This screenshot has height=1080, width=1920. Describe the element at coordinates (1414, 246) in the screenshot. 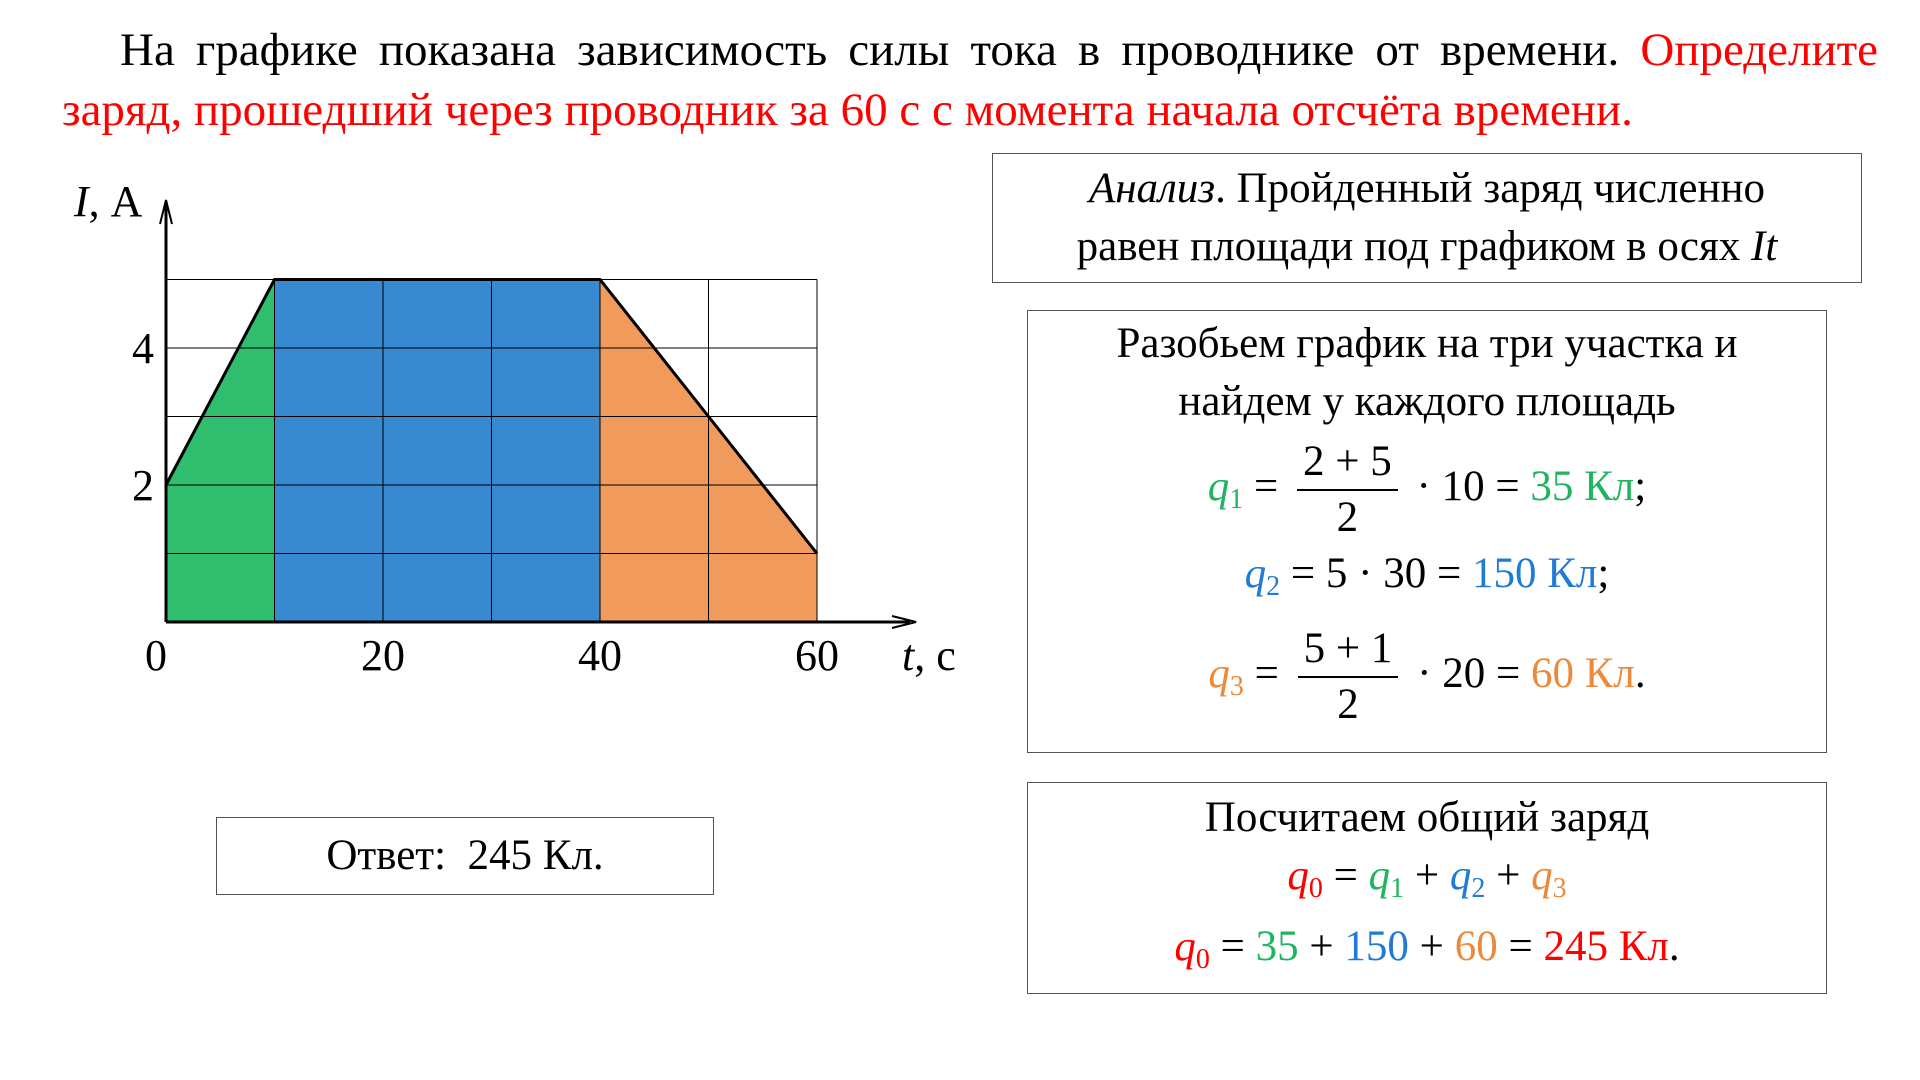

I see `analysis-text-2: равен площади под графиком в осях` at that location.